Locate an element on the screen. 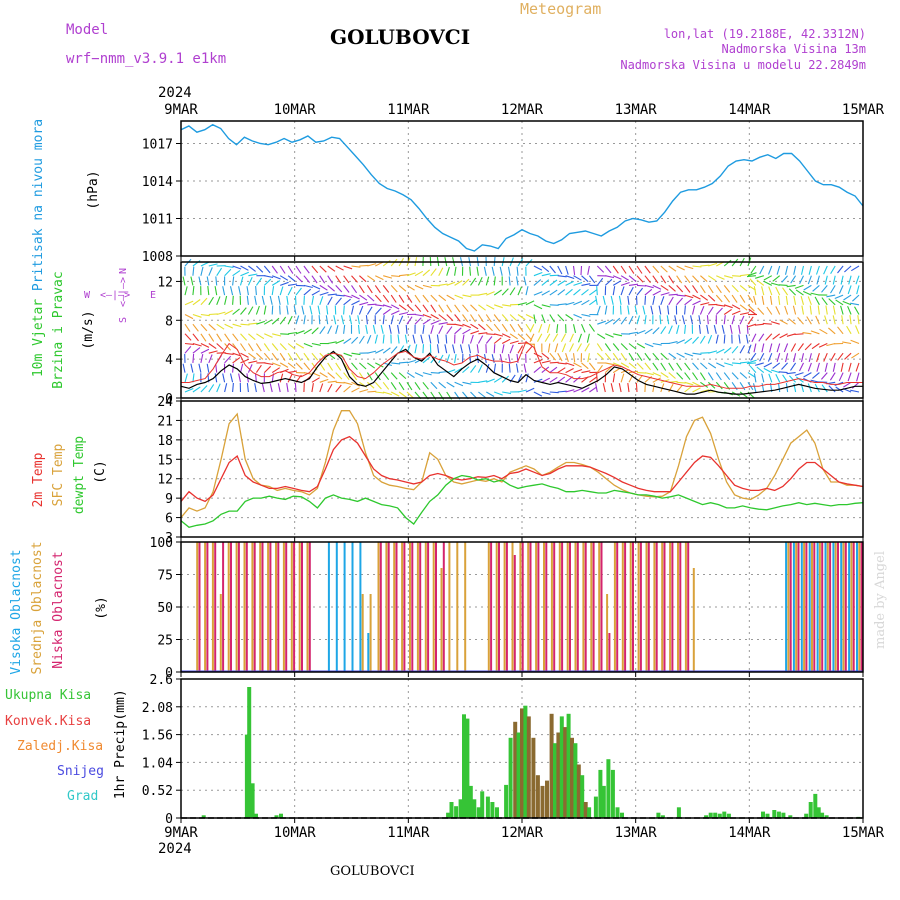  top-day-axis: 9MAR 10MAR 11MAR 12MAR 13MAR 14MAR 15MAR is located at coordinates (524, 110).